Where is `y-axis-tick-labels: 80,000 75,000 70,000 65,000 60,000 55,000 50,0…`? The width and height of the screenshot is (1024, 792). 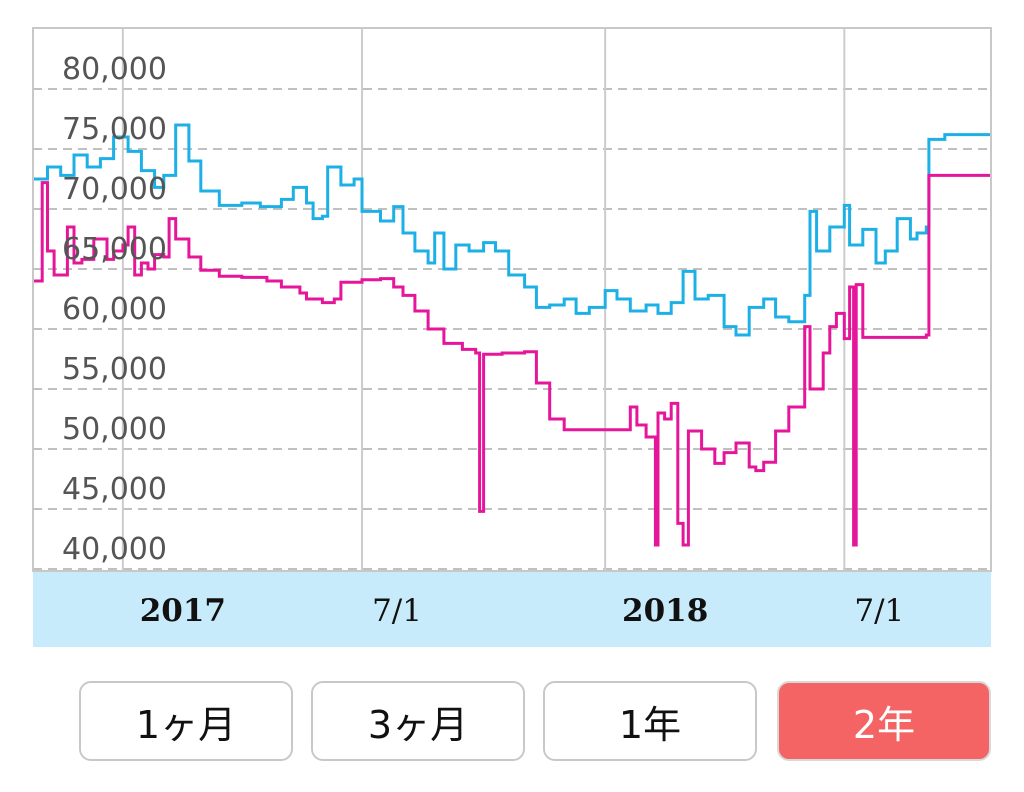 y-axis-tick-labels: 80,000 75,000 70,000 65,000 60,000 55,000 50,0… is located at coordinates (114, 309).